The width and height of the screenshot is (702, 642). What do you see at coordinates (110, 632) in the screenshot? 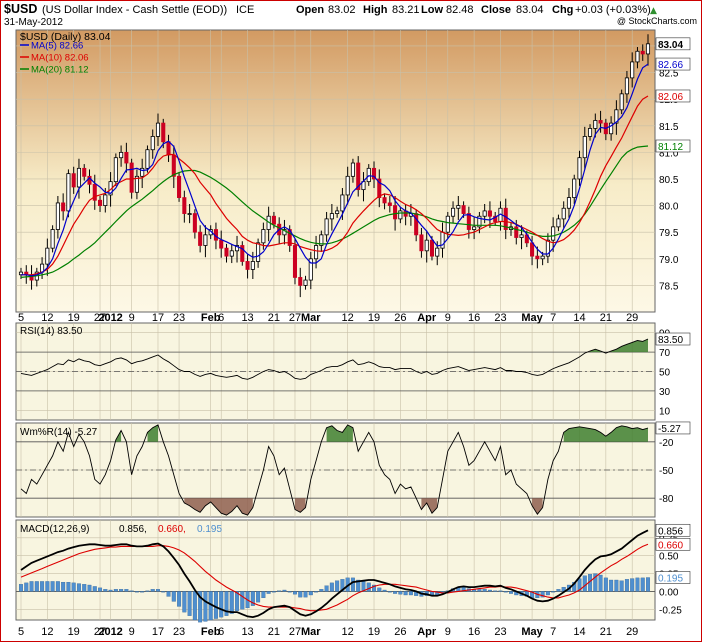
I see `x-tick-label: 2012` at bounding box center [110, 632].